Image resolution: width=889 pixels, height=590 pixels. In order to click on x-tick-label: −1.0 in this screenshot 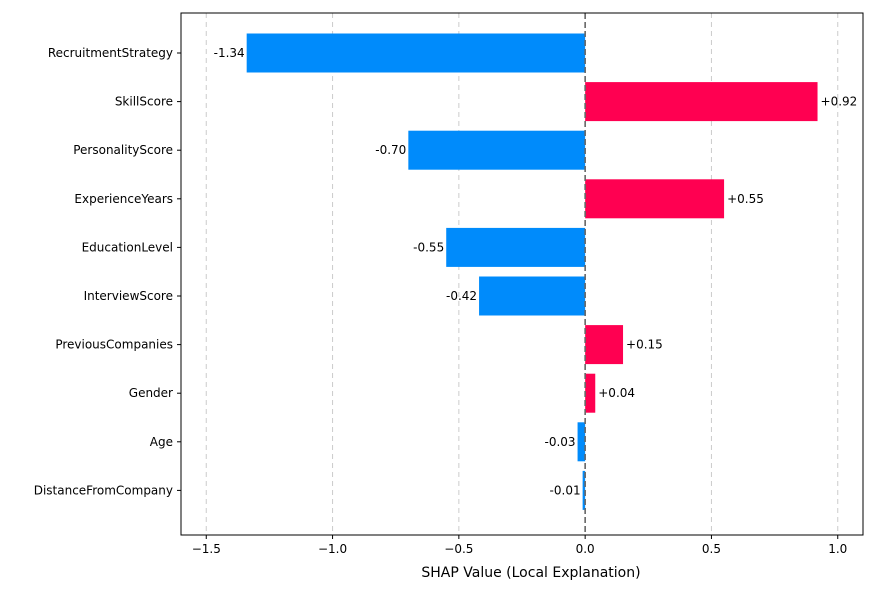, I will do `click(332, 549)`.